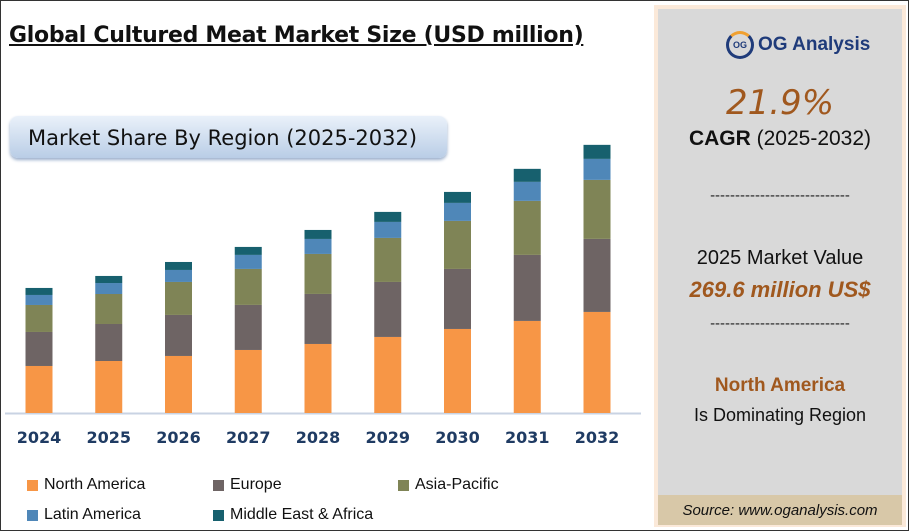  What do you see at coordinates (527, 366) in the screenshot?
I see `bar-2031-north-america` at bounding box center [527, 366].